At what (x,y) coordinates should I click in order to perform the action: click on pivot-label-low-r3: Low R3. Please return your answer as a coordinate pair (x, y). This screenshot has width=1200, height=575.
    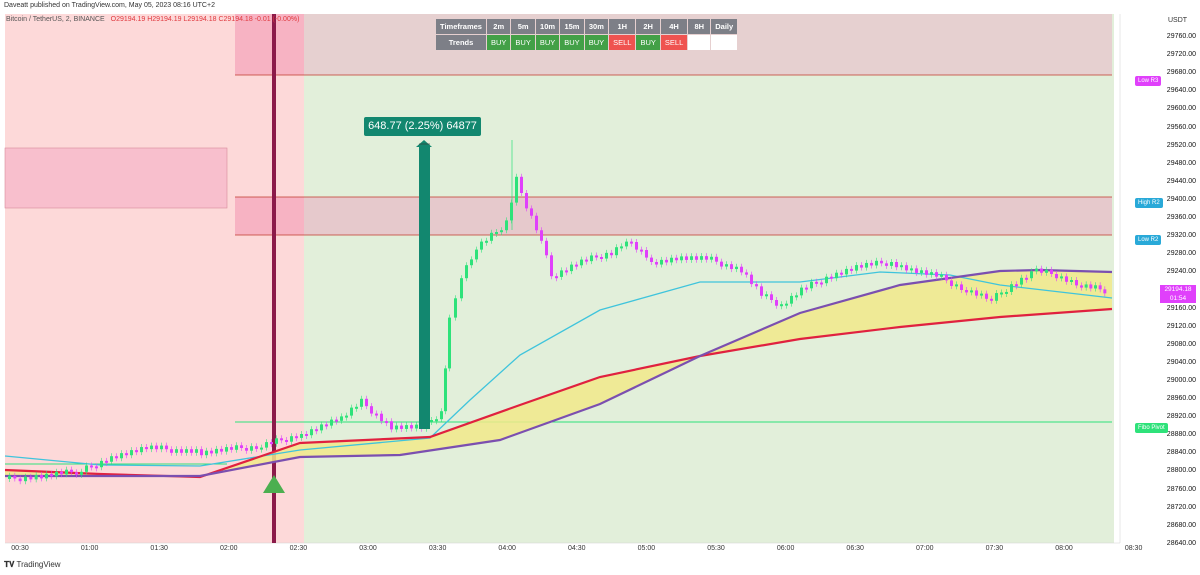
    Looking at the image, I should click on (1148, 81).